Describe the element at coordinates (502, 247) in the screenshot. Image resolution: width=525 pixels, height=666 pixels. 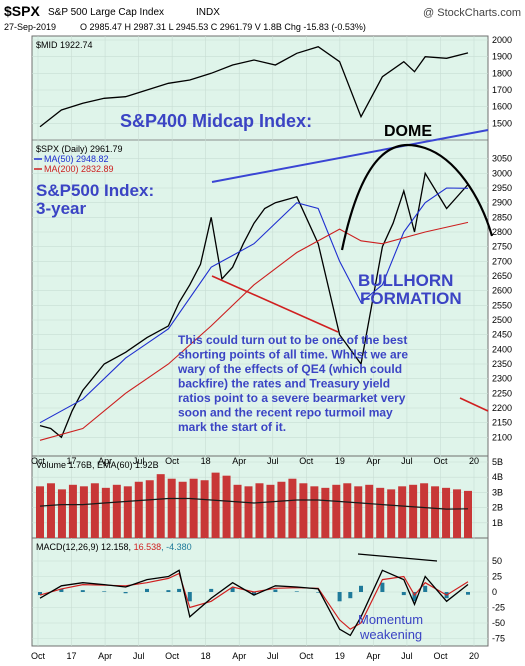
I see `price-y-tick: 2750` at that location.